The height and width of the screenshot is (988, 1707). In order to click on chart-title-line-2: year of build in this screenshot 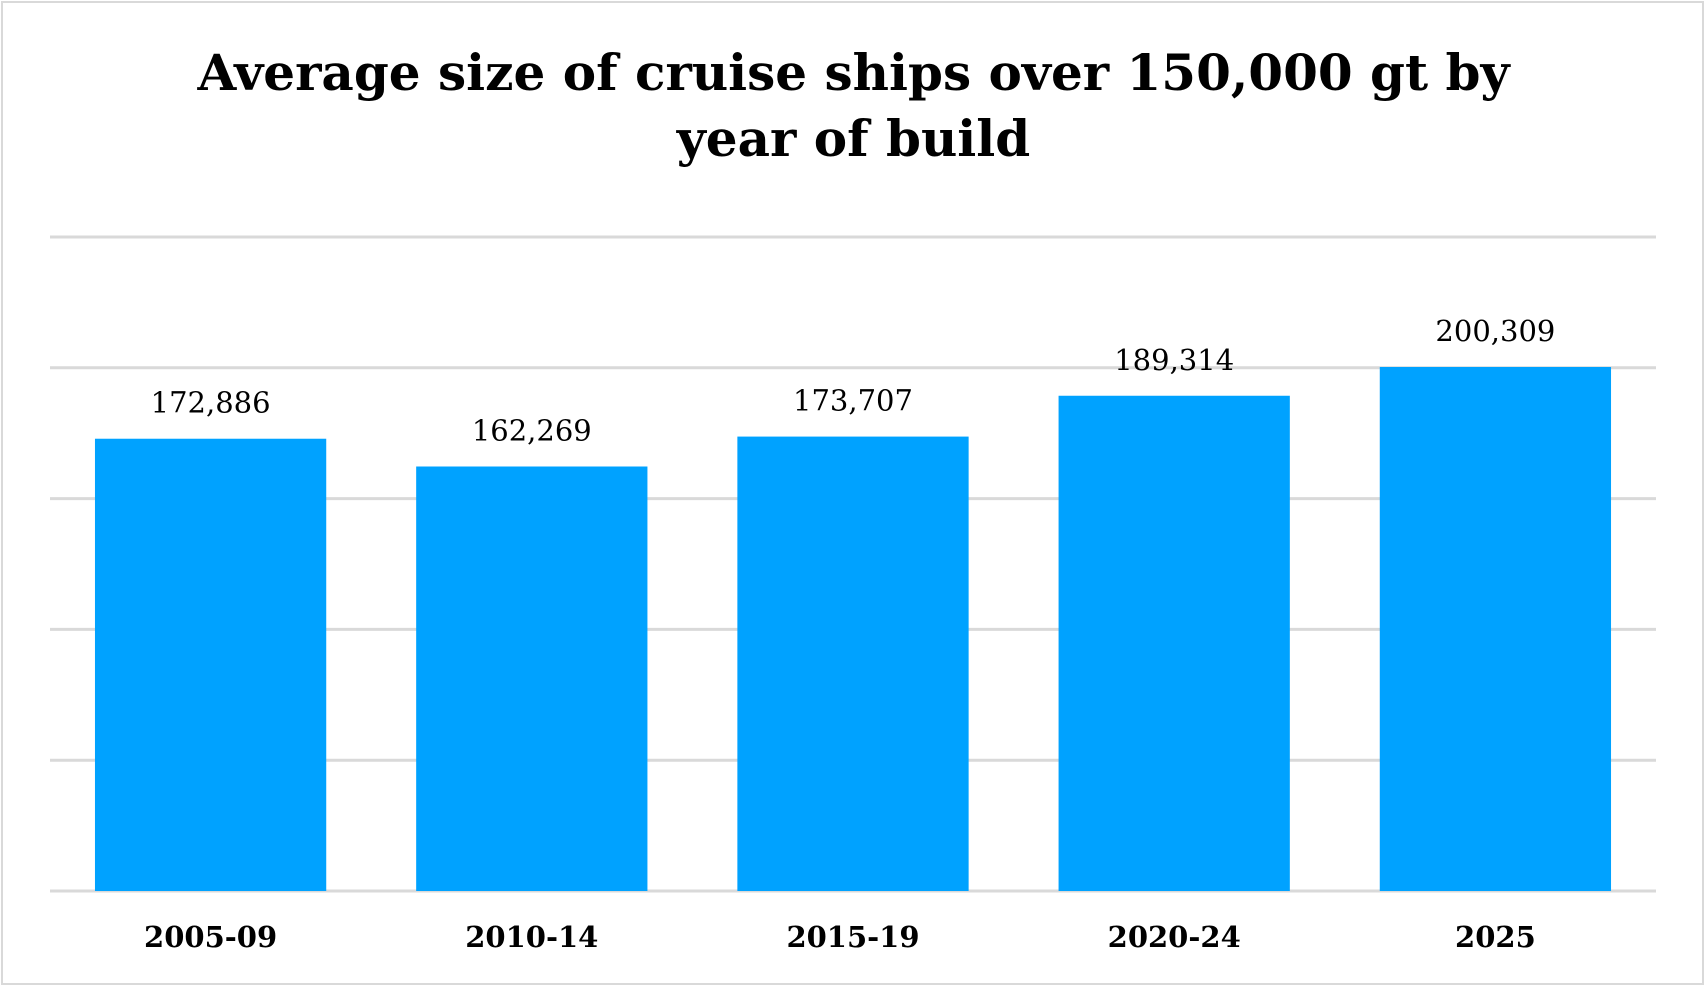, I will do `click(853, 138)`.